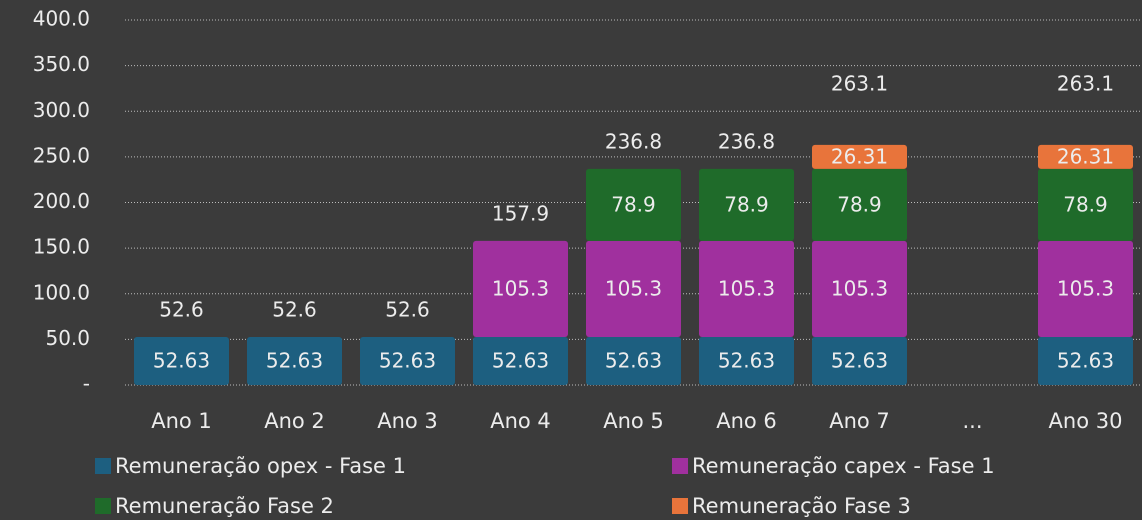 Image resolution: width=1142 pixels, height=520 pixels. Describe the element at coordinates (859, 421) in the screenshot. I see `x-tick-label: Ano 7` at that location.